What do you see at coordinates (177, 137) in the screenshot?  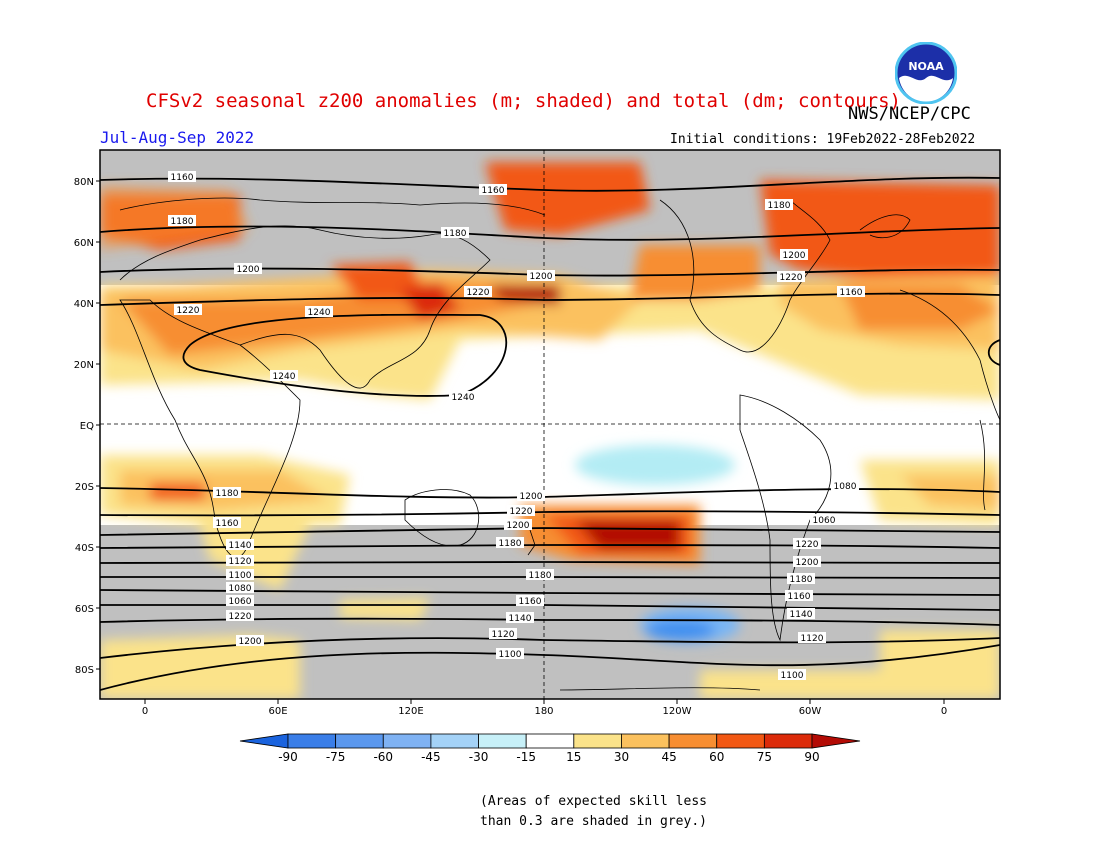 I see `forecast-period: Jul-Aug-Sep 2022` at bounding box center [177, 137].